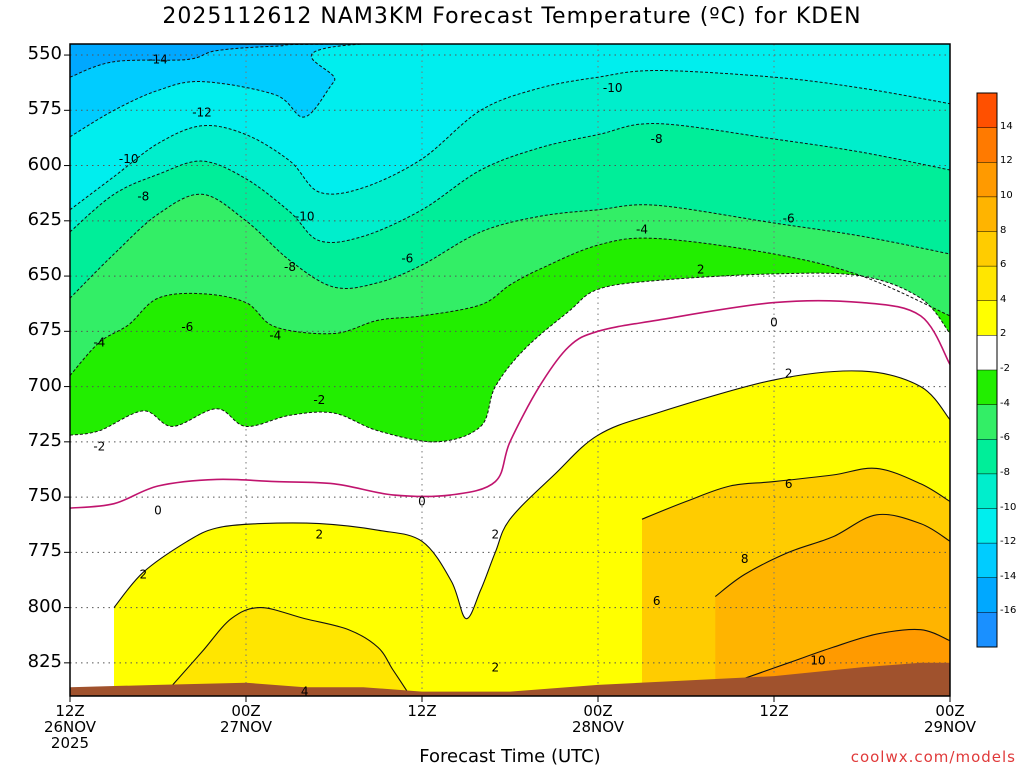 Image resolution: width=1024 pixels, height=768 pixels. Describe the element at coordinates (598, 719) in the screenshot. I see `x-tick-label: 00Z 28NOV` at that location.